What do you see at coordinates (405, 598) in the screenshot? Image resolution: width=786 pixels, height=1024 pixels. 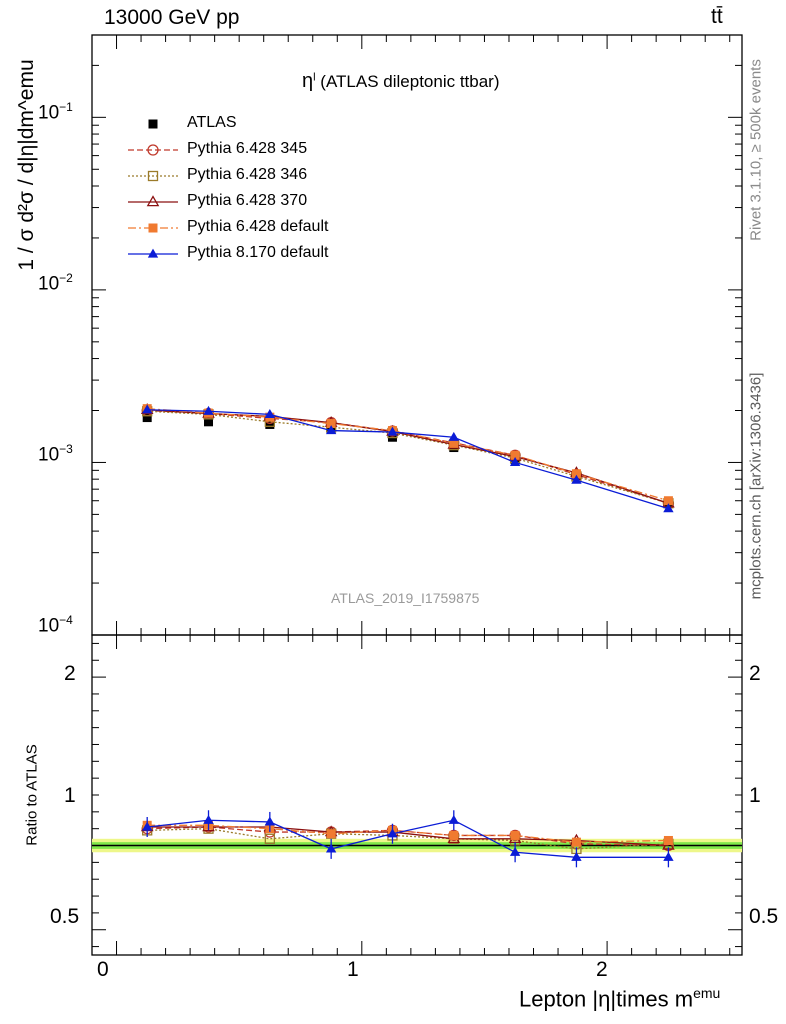 I see `analysis-watermark: ATLAS_2019_I1759875` at bounding box center [405, 598].